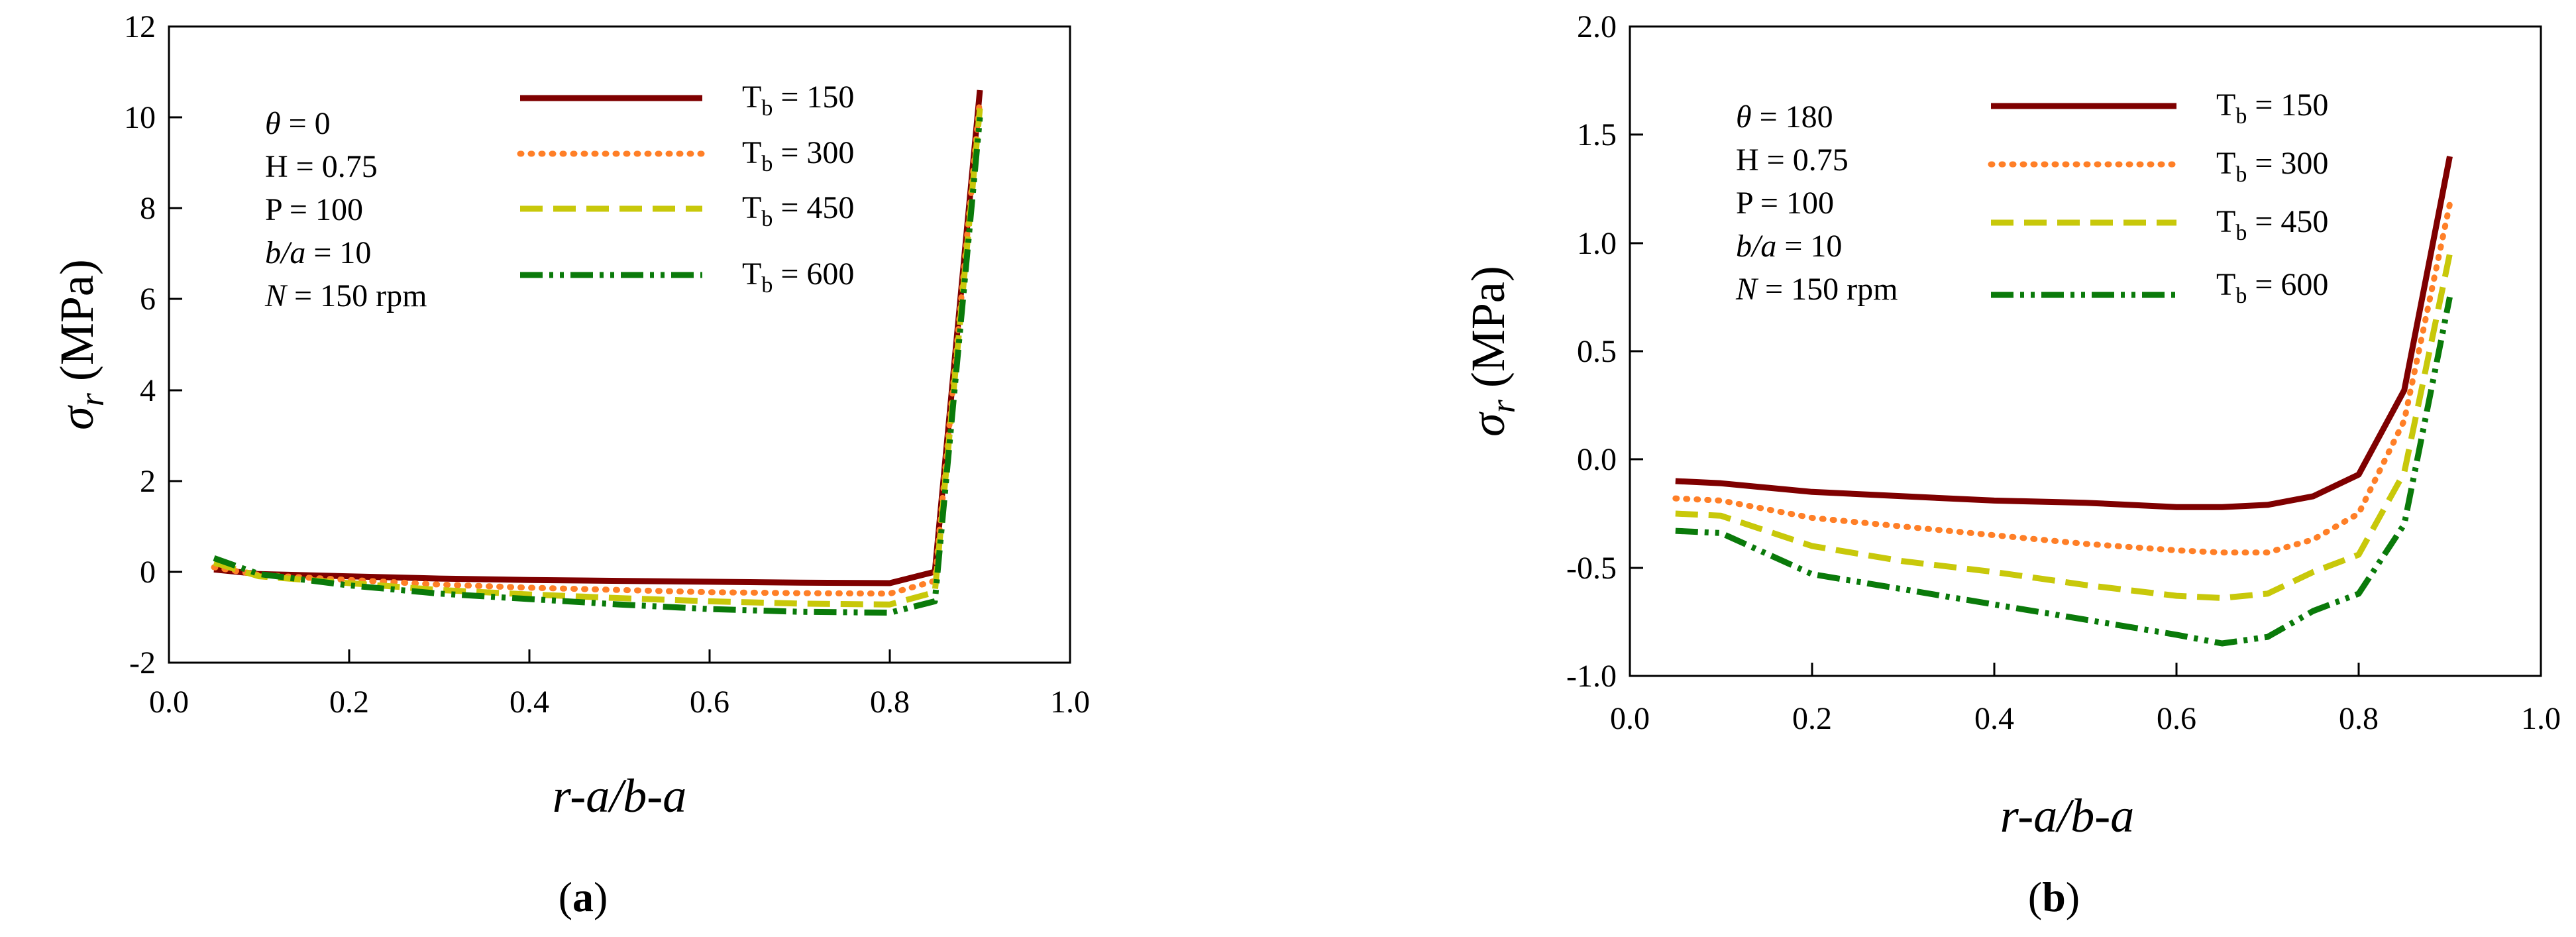 The width and height of the screenshot is (2576, 937). Describe the element at coordinates (2085, 718) in the screenshot. I see `x-tick-labels-b: 0.0 0.2 0.4 0.6 0.8 1.0` at that location.